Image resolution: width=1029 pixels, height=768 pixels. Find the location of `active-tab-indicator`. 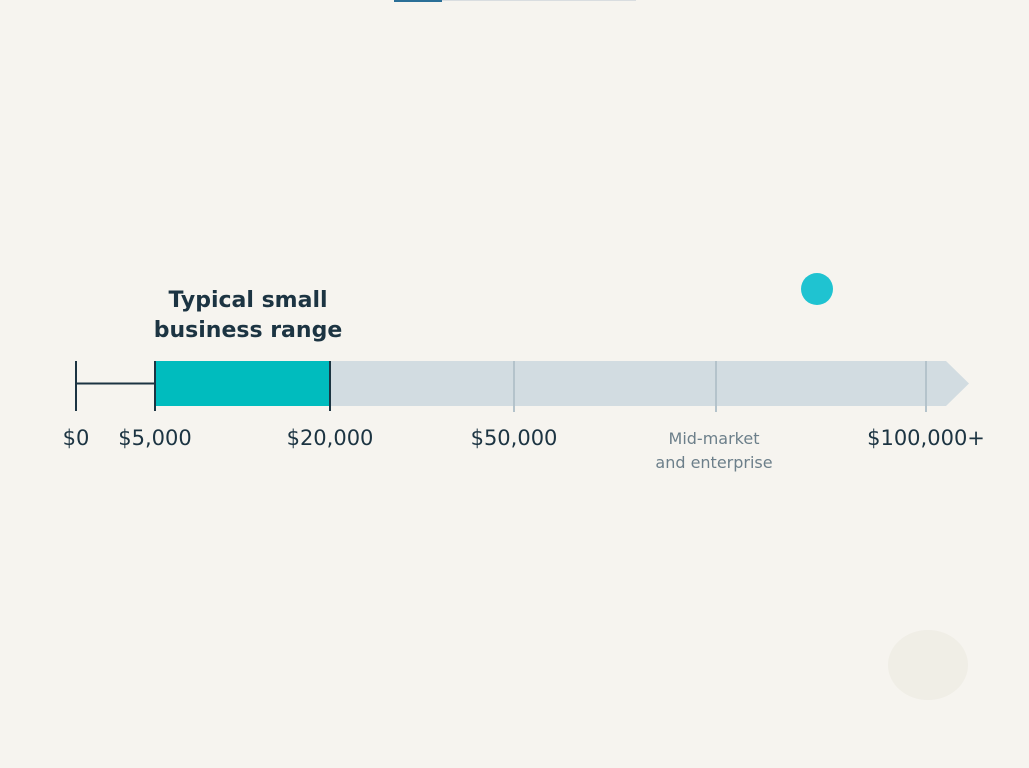

active-tab-indicator is located at coordinates (418, 1).